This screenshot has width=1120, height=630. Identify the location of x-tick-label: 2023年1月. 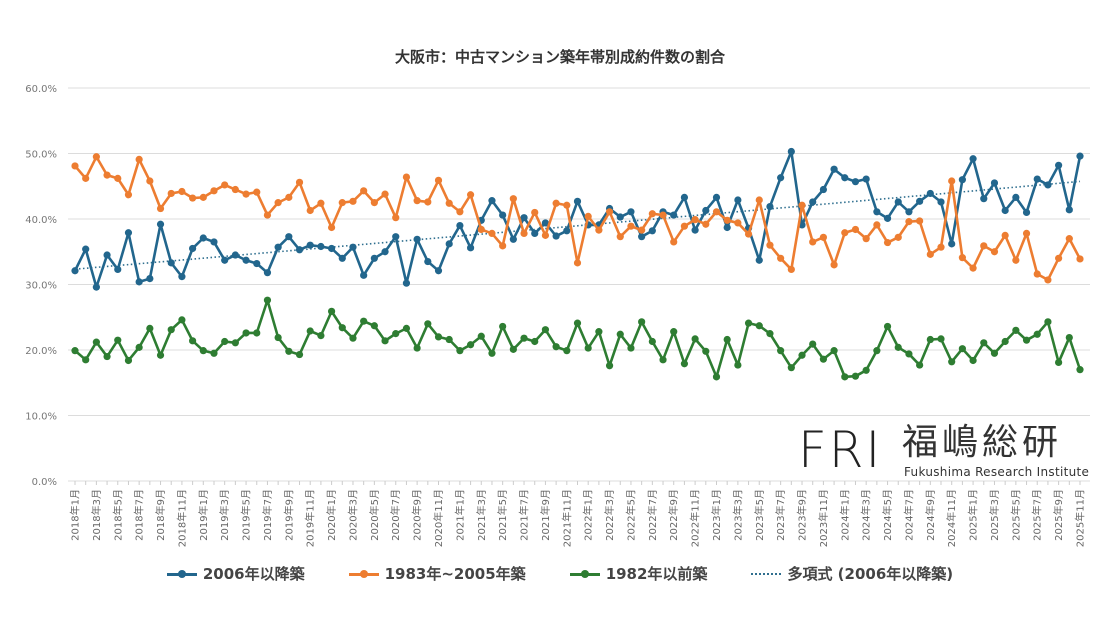
(716, 515).